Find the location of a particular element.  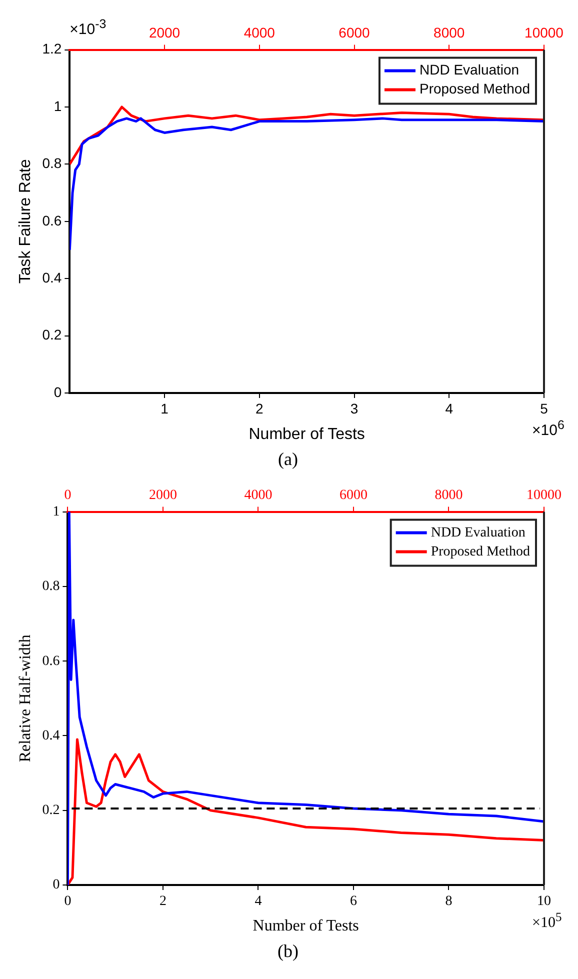

y-axis-title: Relative Half-width is located at coordinates (25, 698).